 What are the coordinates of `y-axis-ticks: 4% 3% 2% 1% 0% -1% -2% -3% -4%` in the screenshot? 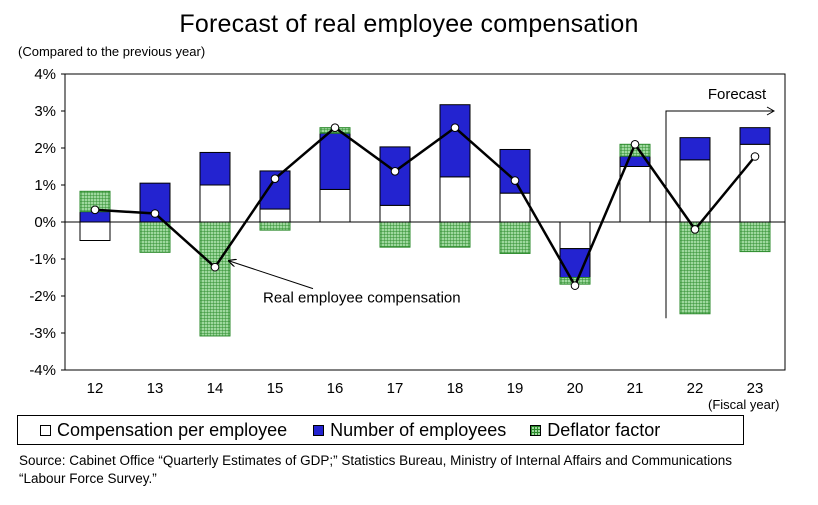 It's located at (47, 222).